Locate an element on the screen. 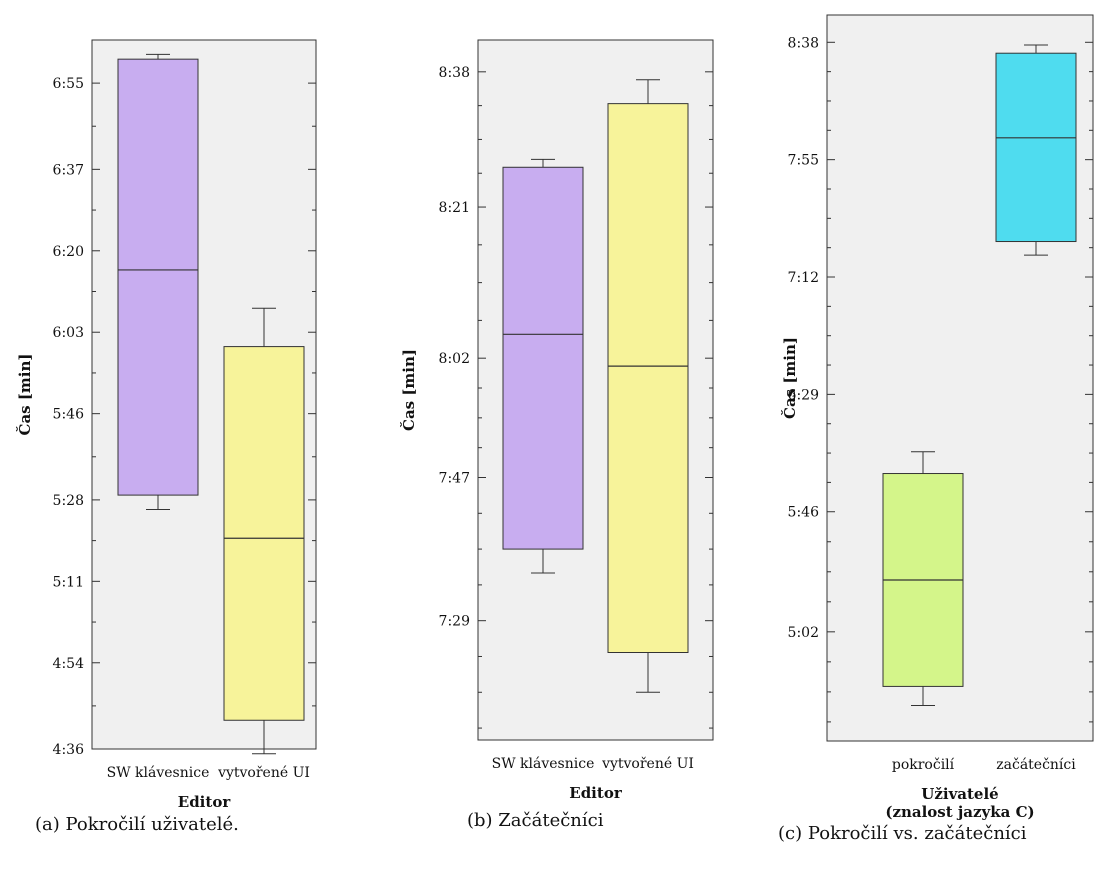 Image resolution: width=1100 pixels, height=880 pixels. panel-a-y-tick-label: 6:03 is located at coordinates (68, 333).